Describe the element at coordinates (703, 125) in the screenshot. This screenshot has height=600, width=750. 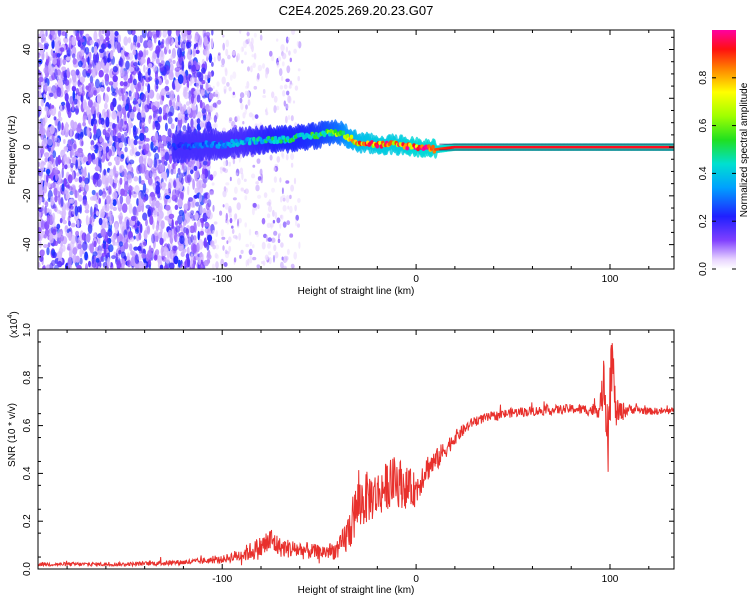
I see `colorbar-tick-label: 0.6` at that location.